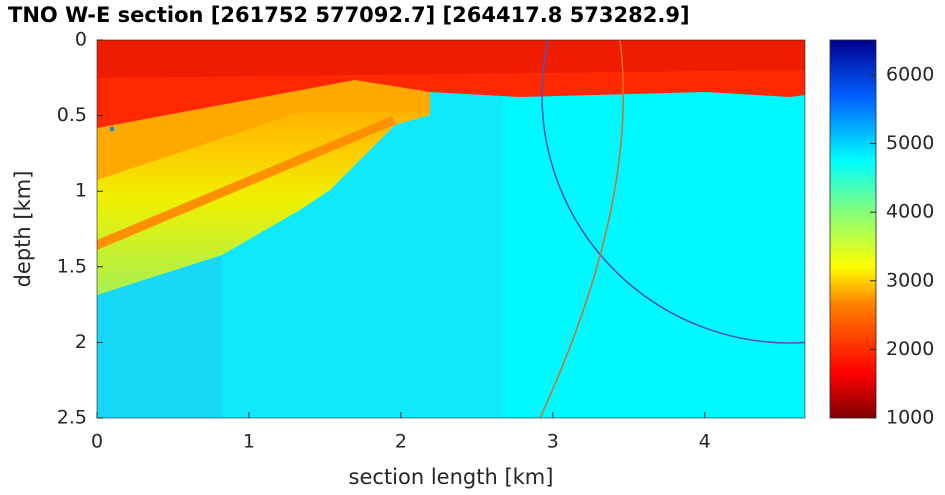 The image size is (945, 495). Describe the element at coordinates (72, 115) in the screenshot. I see `y-tick-label: 0.5` at that location.